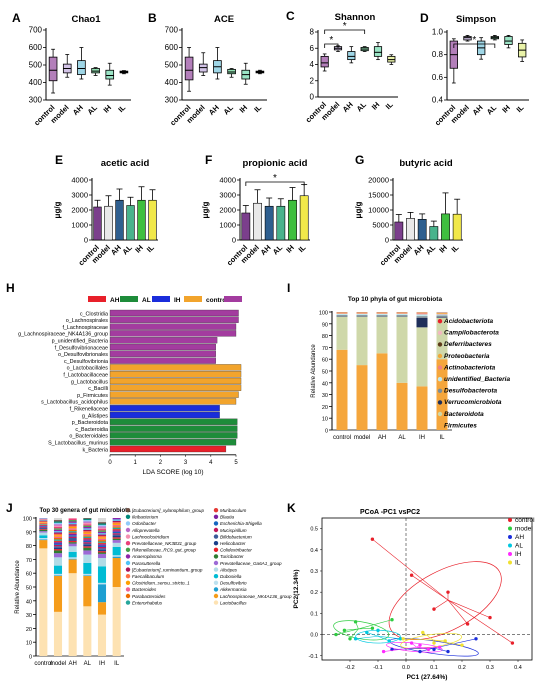 This screenshot has height=689, width=550. Describe the element at coordinates (29, 561) in the screenshot. I see `y-tick-label: 70` at that location.